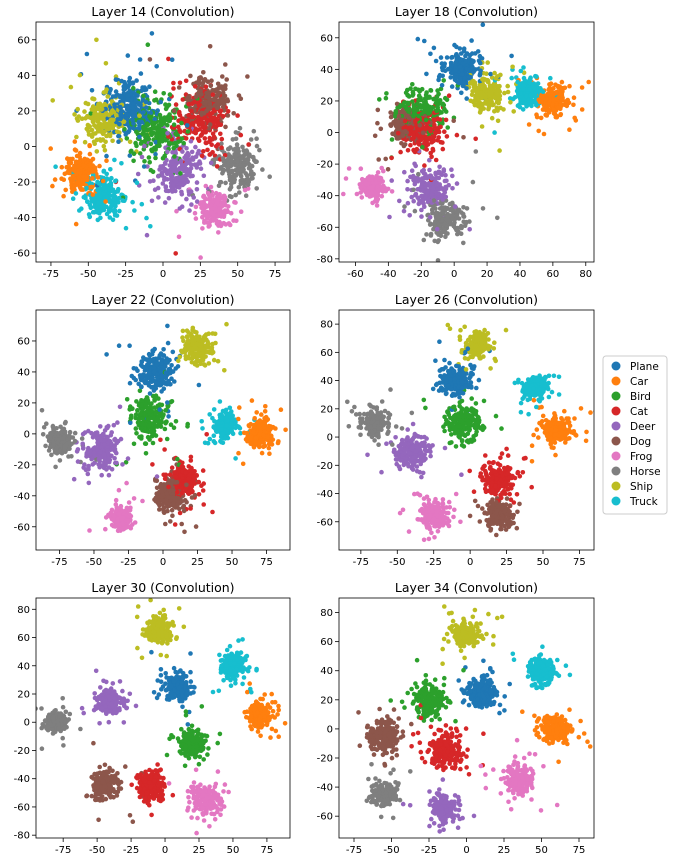 The width and height of the screenshot is (674, 862). I want to click on x-tick-label: 0, so click(454, 274).